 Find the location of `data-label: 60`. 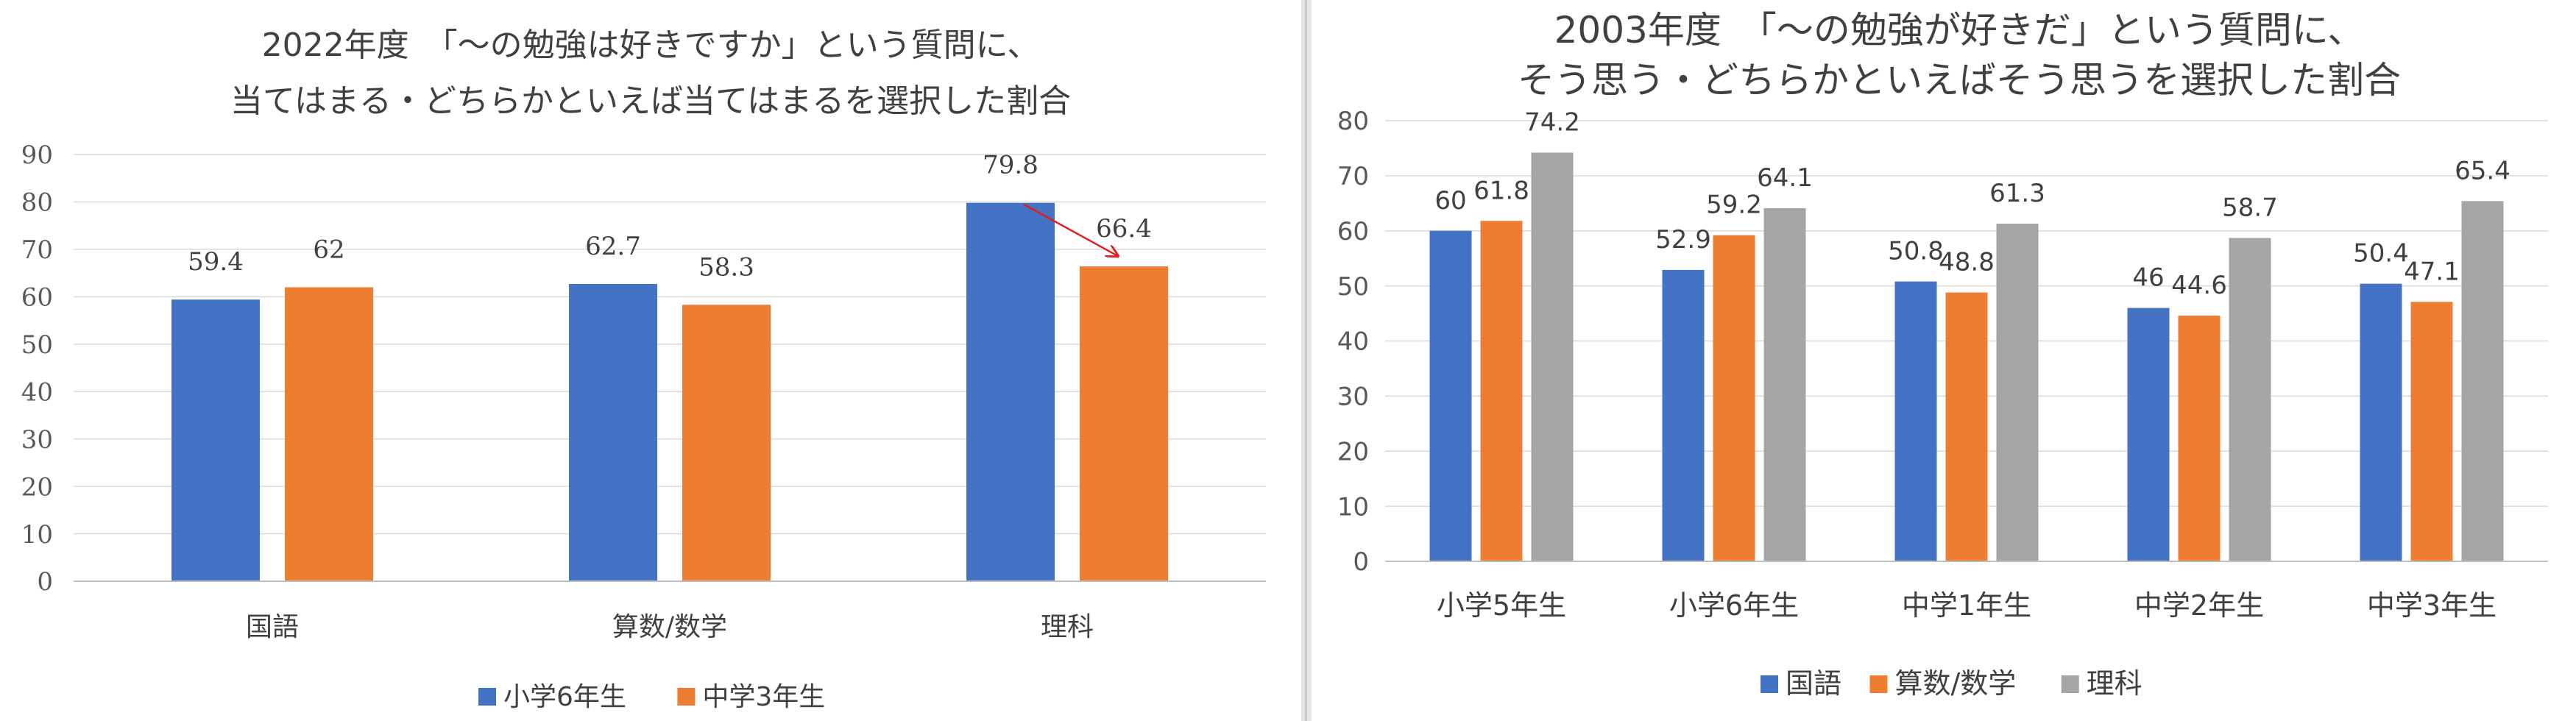

data-label: 60 is located at coordinates (1450, 201).